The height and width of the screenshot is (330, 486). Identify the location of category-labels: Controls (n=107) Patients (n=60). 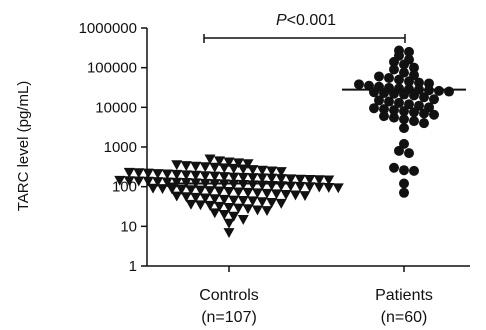
(316, 306).